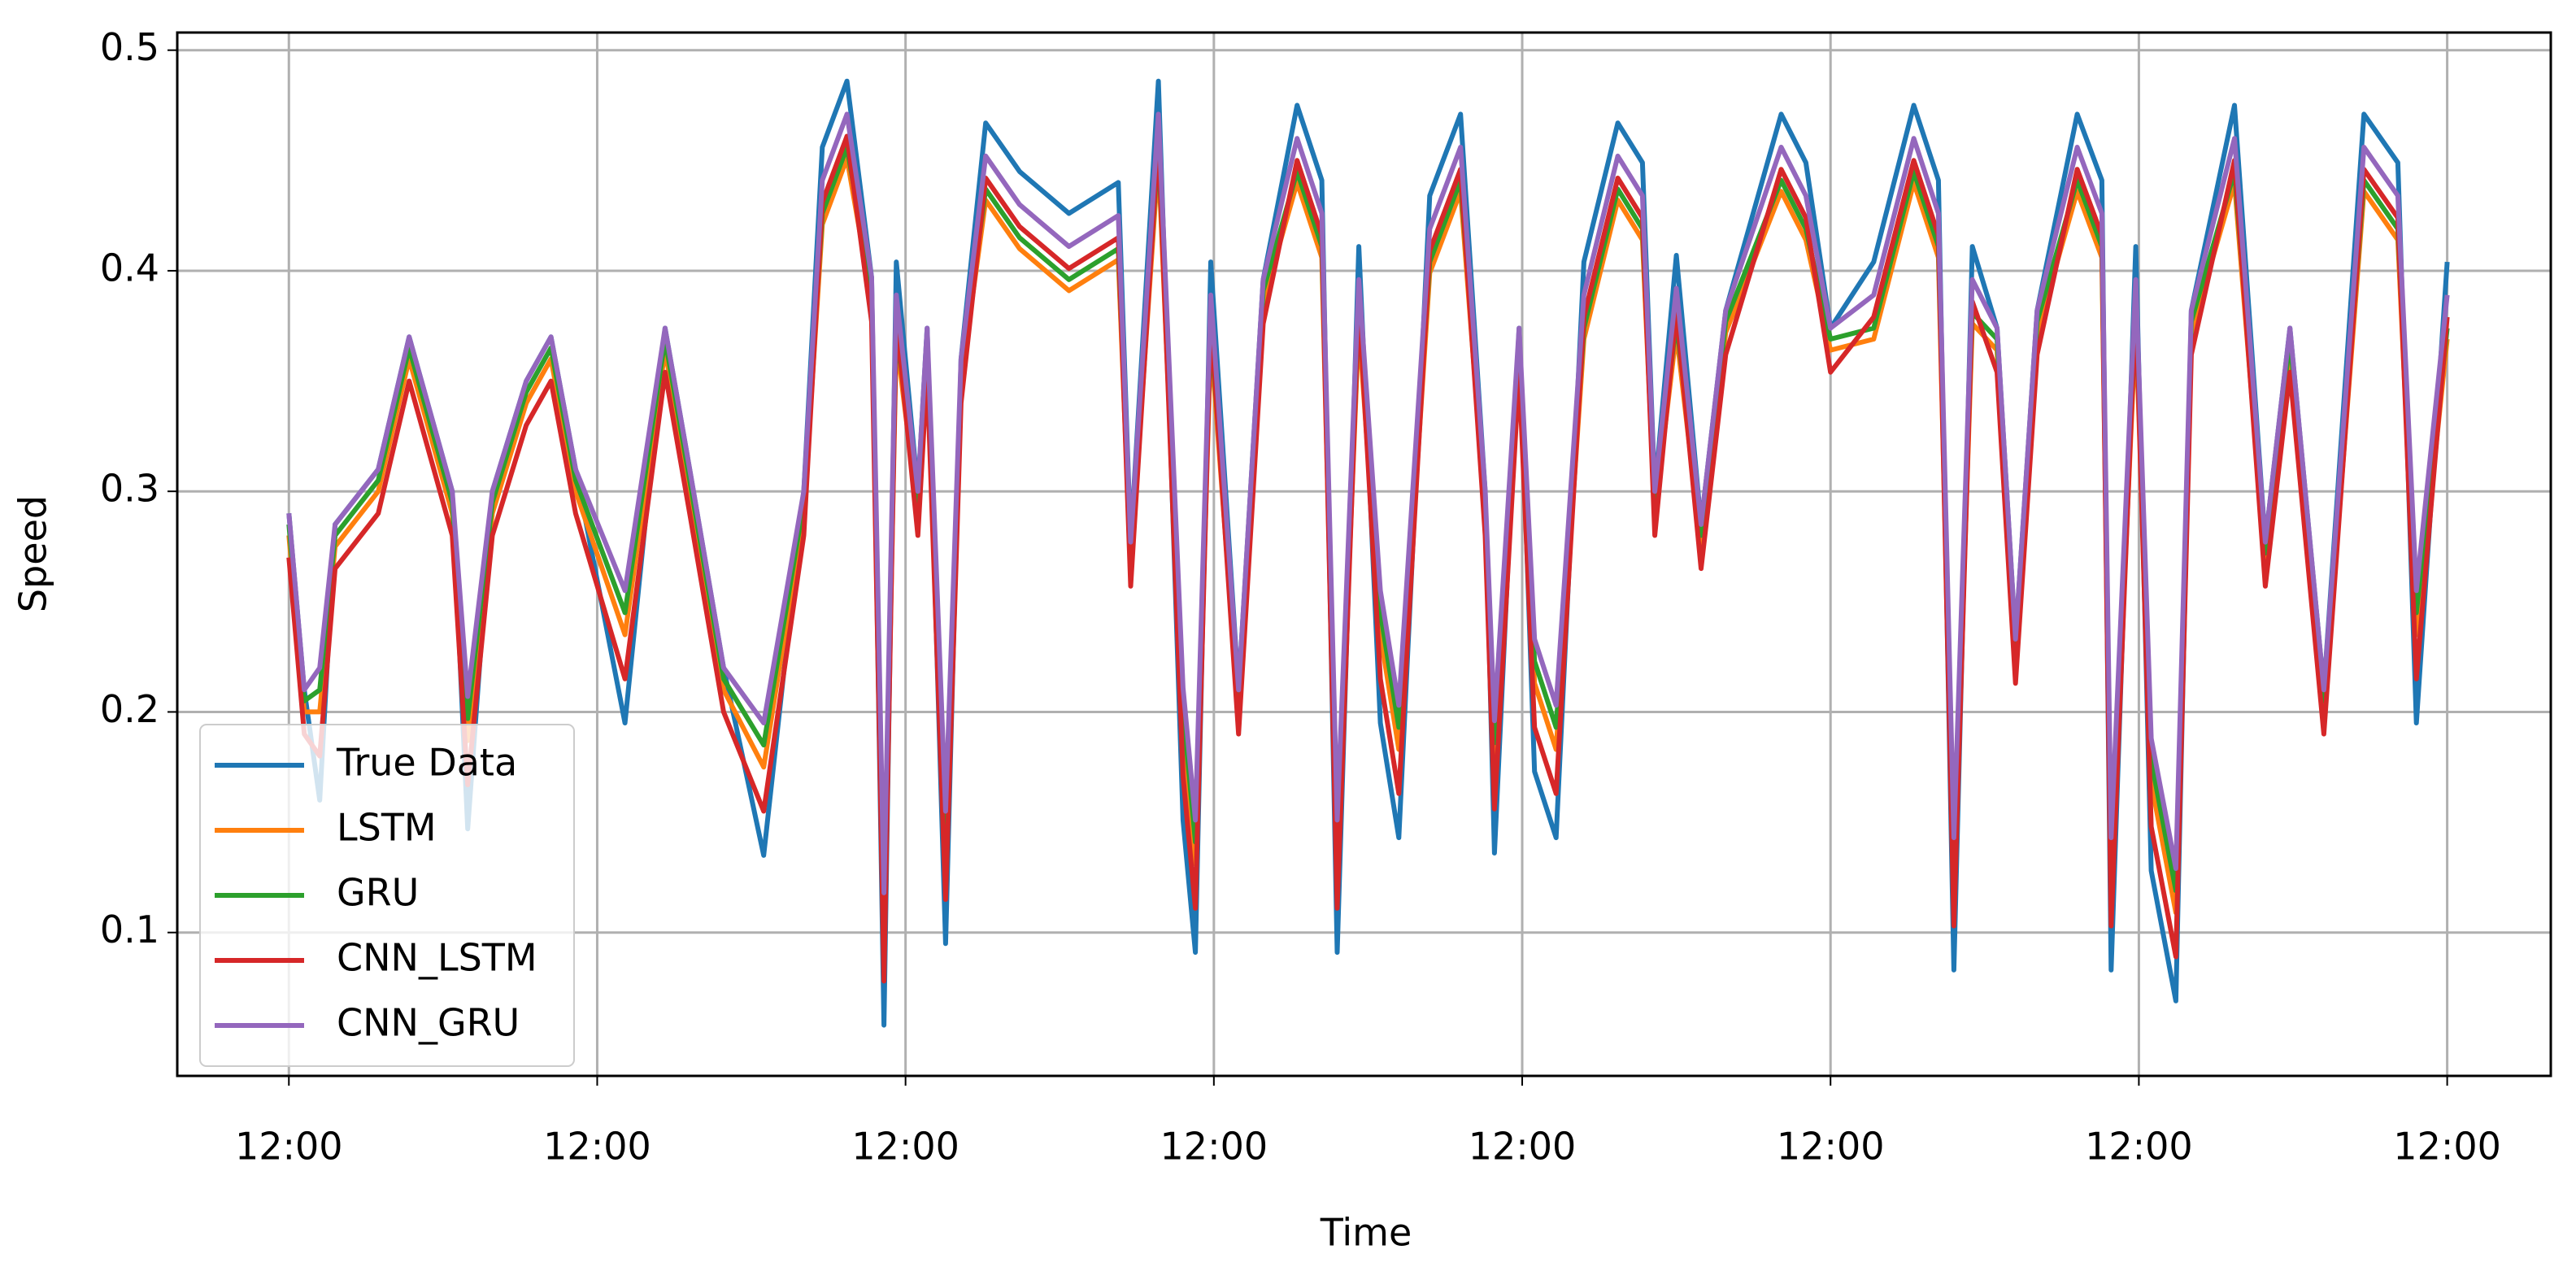  I want to click on legend: True Data LSTM GRU CNN_LSTM CNN_GRU, so click(387, 895).